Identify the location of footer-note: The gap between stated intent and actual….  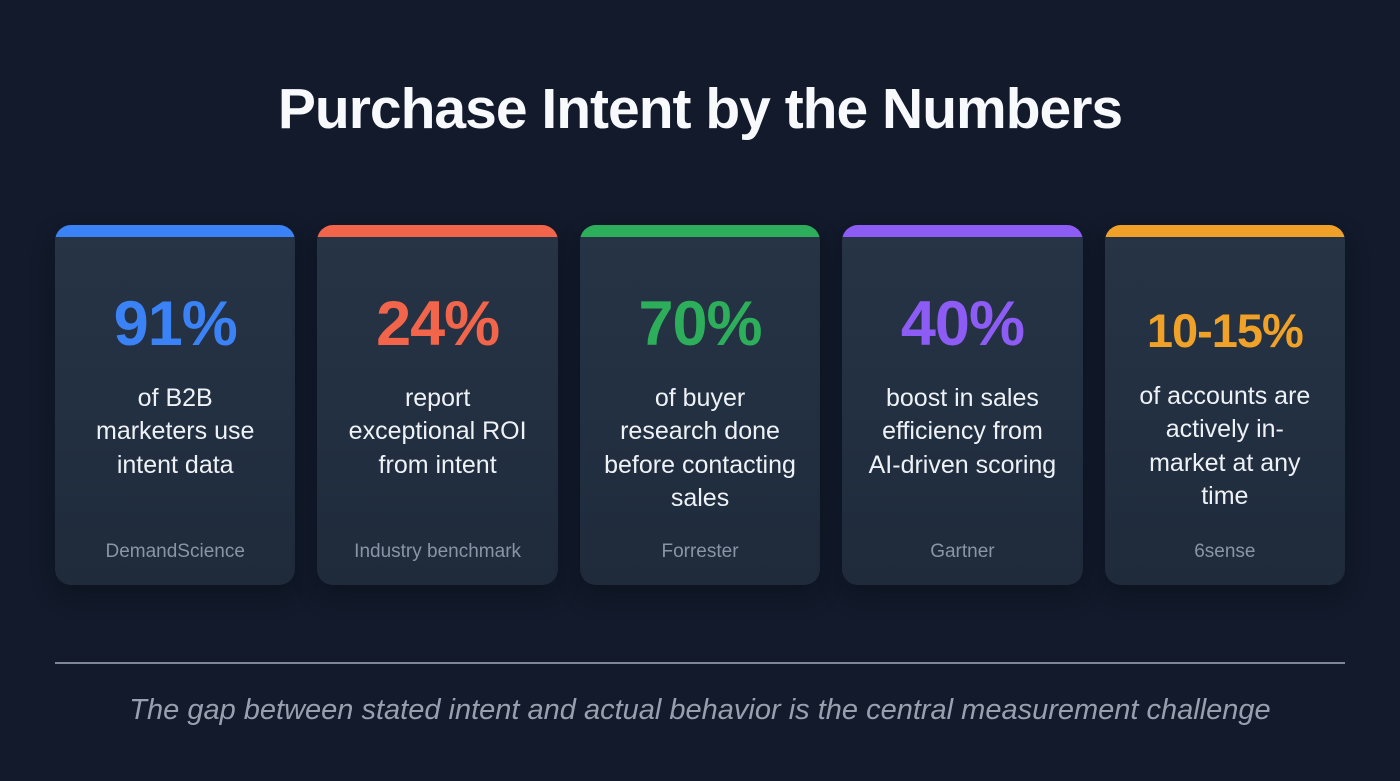
(700, 710).